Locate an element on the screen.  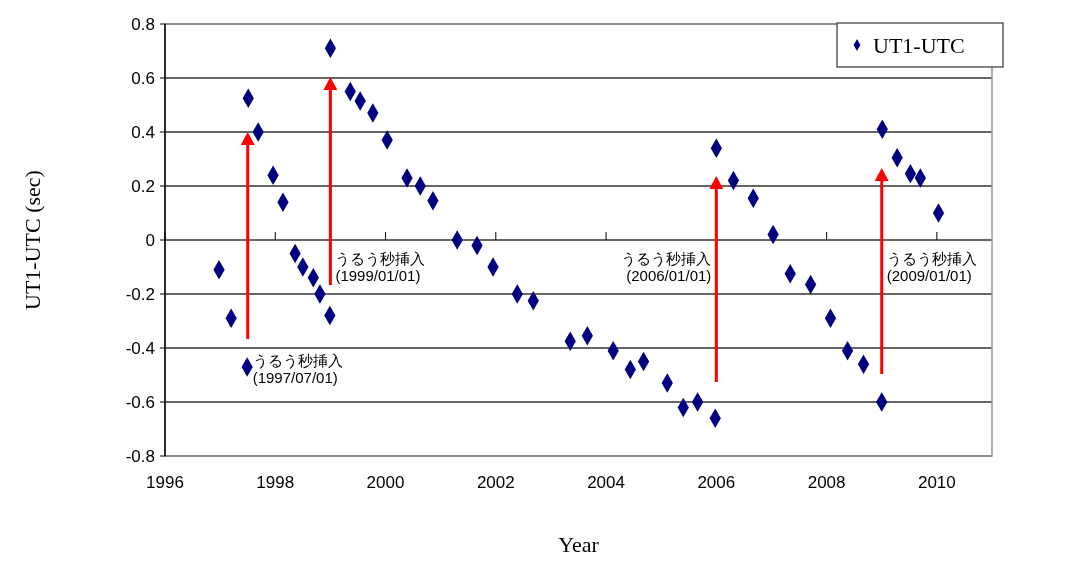
legend: UT1-UTC is located at coordinates (920, 45).